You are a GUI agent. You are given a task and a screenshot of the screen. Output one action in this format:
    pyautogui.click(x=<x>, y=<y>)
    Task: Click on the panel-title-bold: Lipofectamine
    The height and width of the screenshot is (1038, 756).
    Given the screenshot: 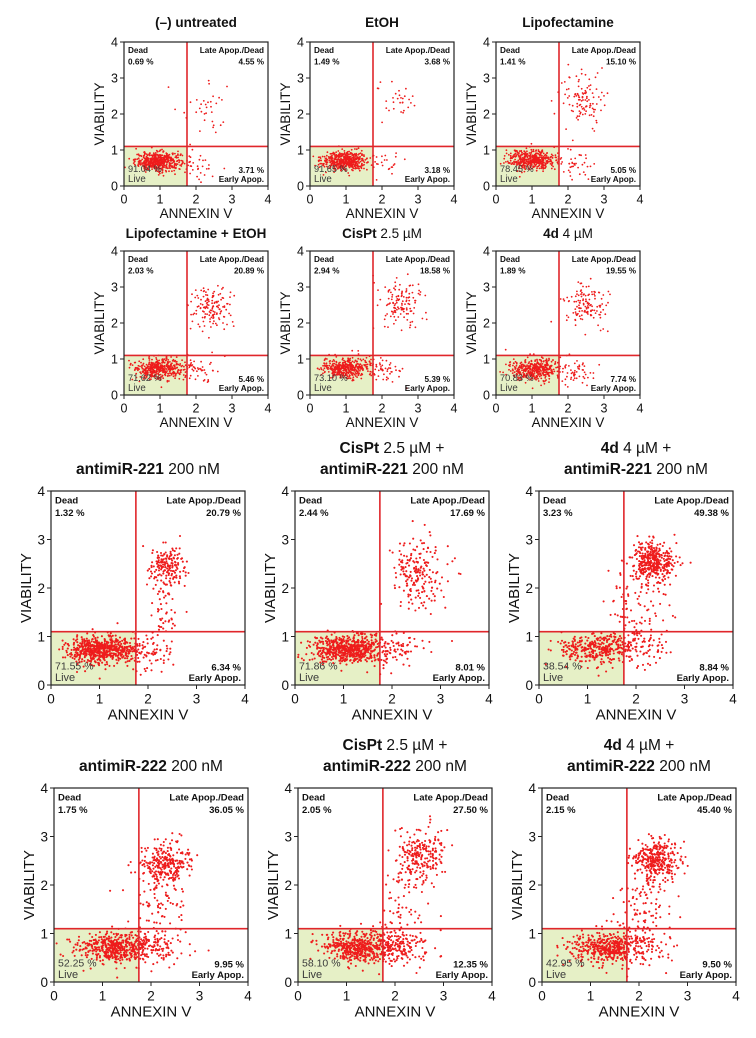 What is the action you would take?
    pyautogui.click(x=568, y=22)
    